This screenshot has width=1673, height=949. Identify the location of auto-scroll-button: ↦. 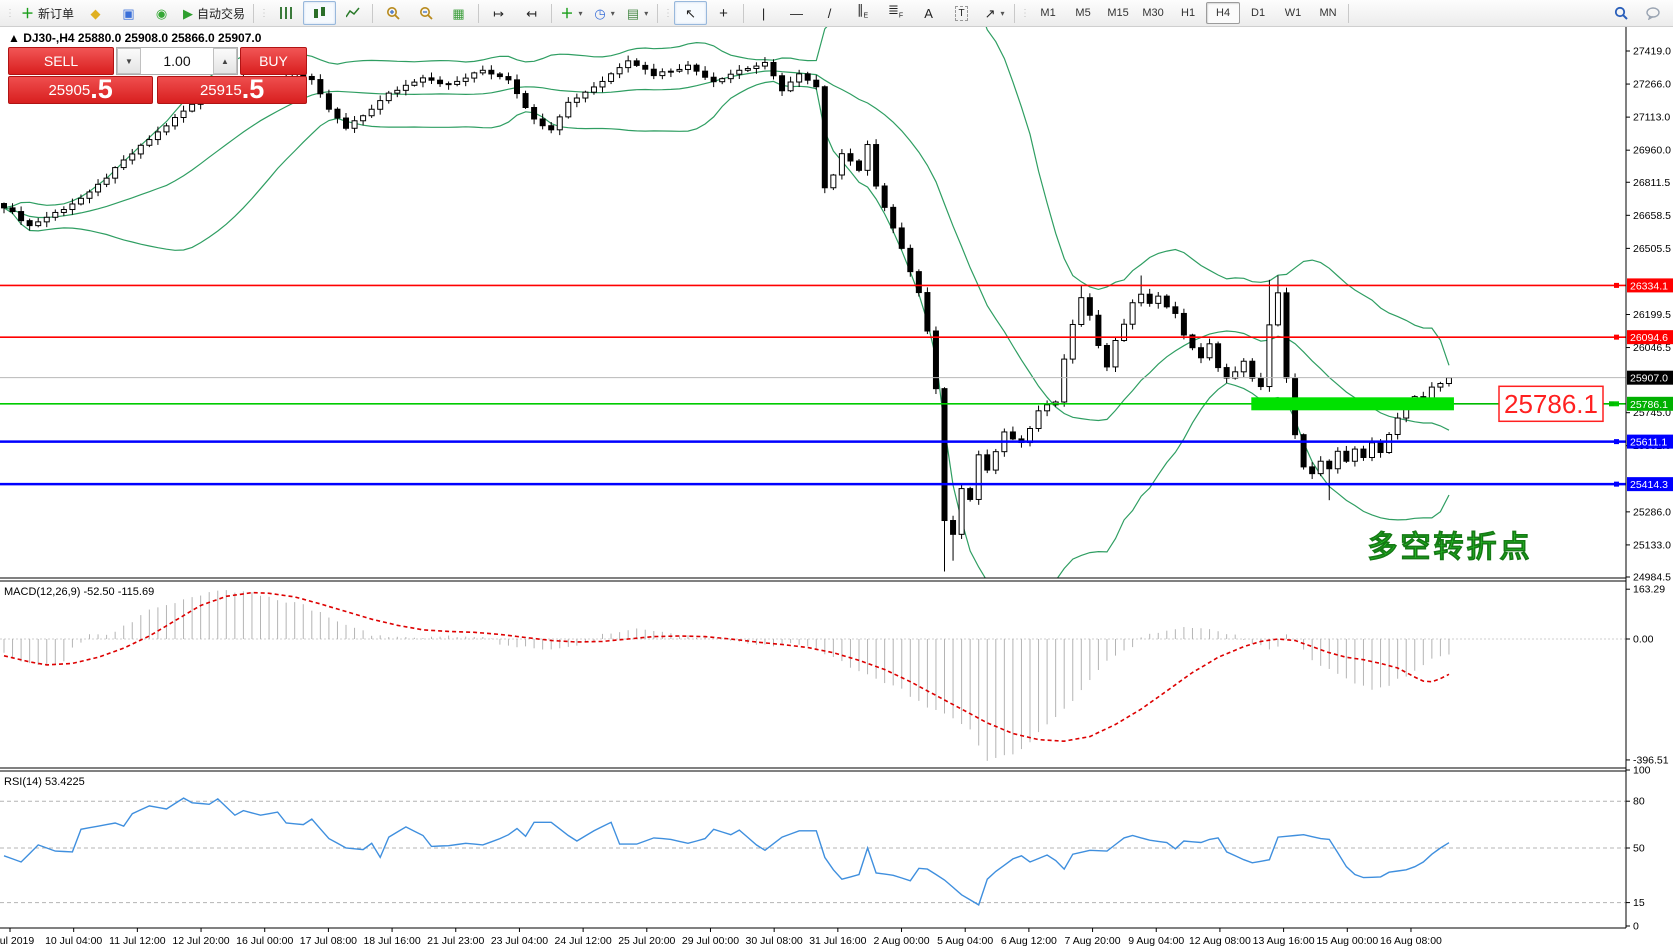
(498, 13).